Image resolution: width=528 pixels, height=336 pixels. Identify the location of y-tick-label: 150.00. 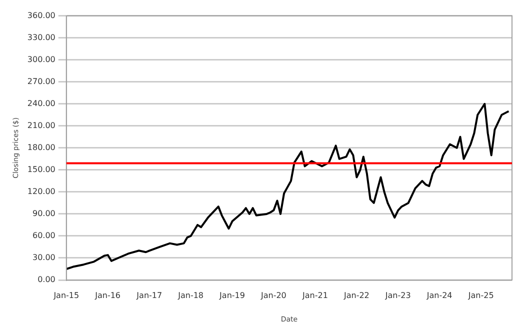
(41, 169).